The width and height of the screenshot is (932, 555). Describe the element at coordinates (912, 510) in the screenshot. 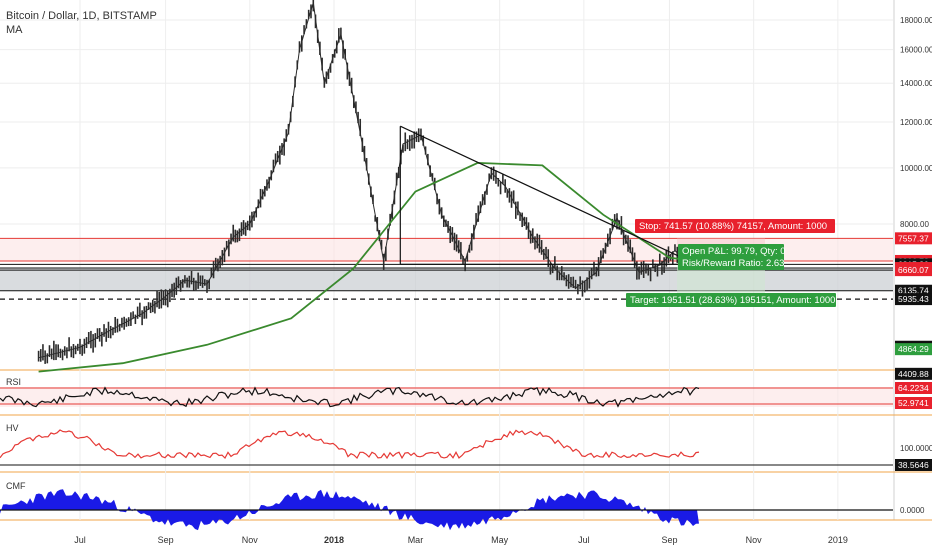

I see `cmf-tick-label: 0.0000` at that location.